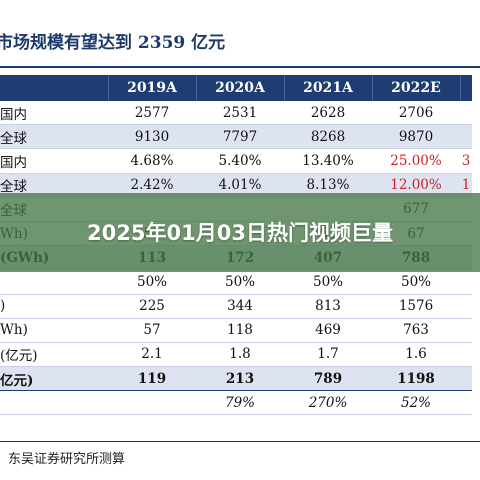  Describe the element at coordinates (54, 330) in the screenshot. I see `row-label: Wh)` at that location.